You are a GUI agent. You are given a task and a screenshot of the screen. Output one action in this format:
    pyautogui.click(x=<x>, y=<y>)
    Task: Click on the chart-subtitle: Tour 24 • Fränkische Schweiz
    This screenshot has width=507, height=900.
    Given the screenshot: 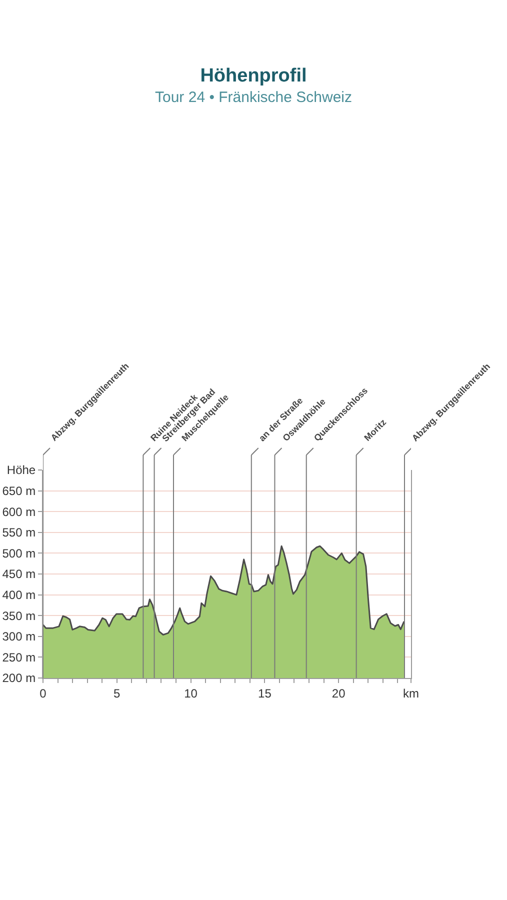 What is the action you would take?
    pyautogui.click(x=253, y=97)
    